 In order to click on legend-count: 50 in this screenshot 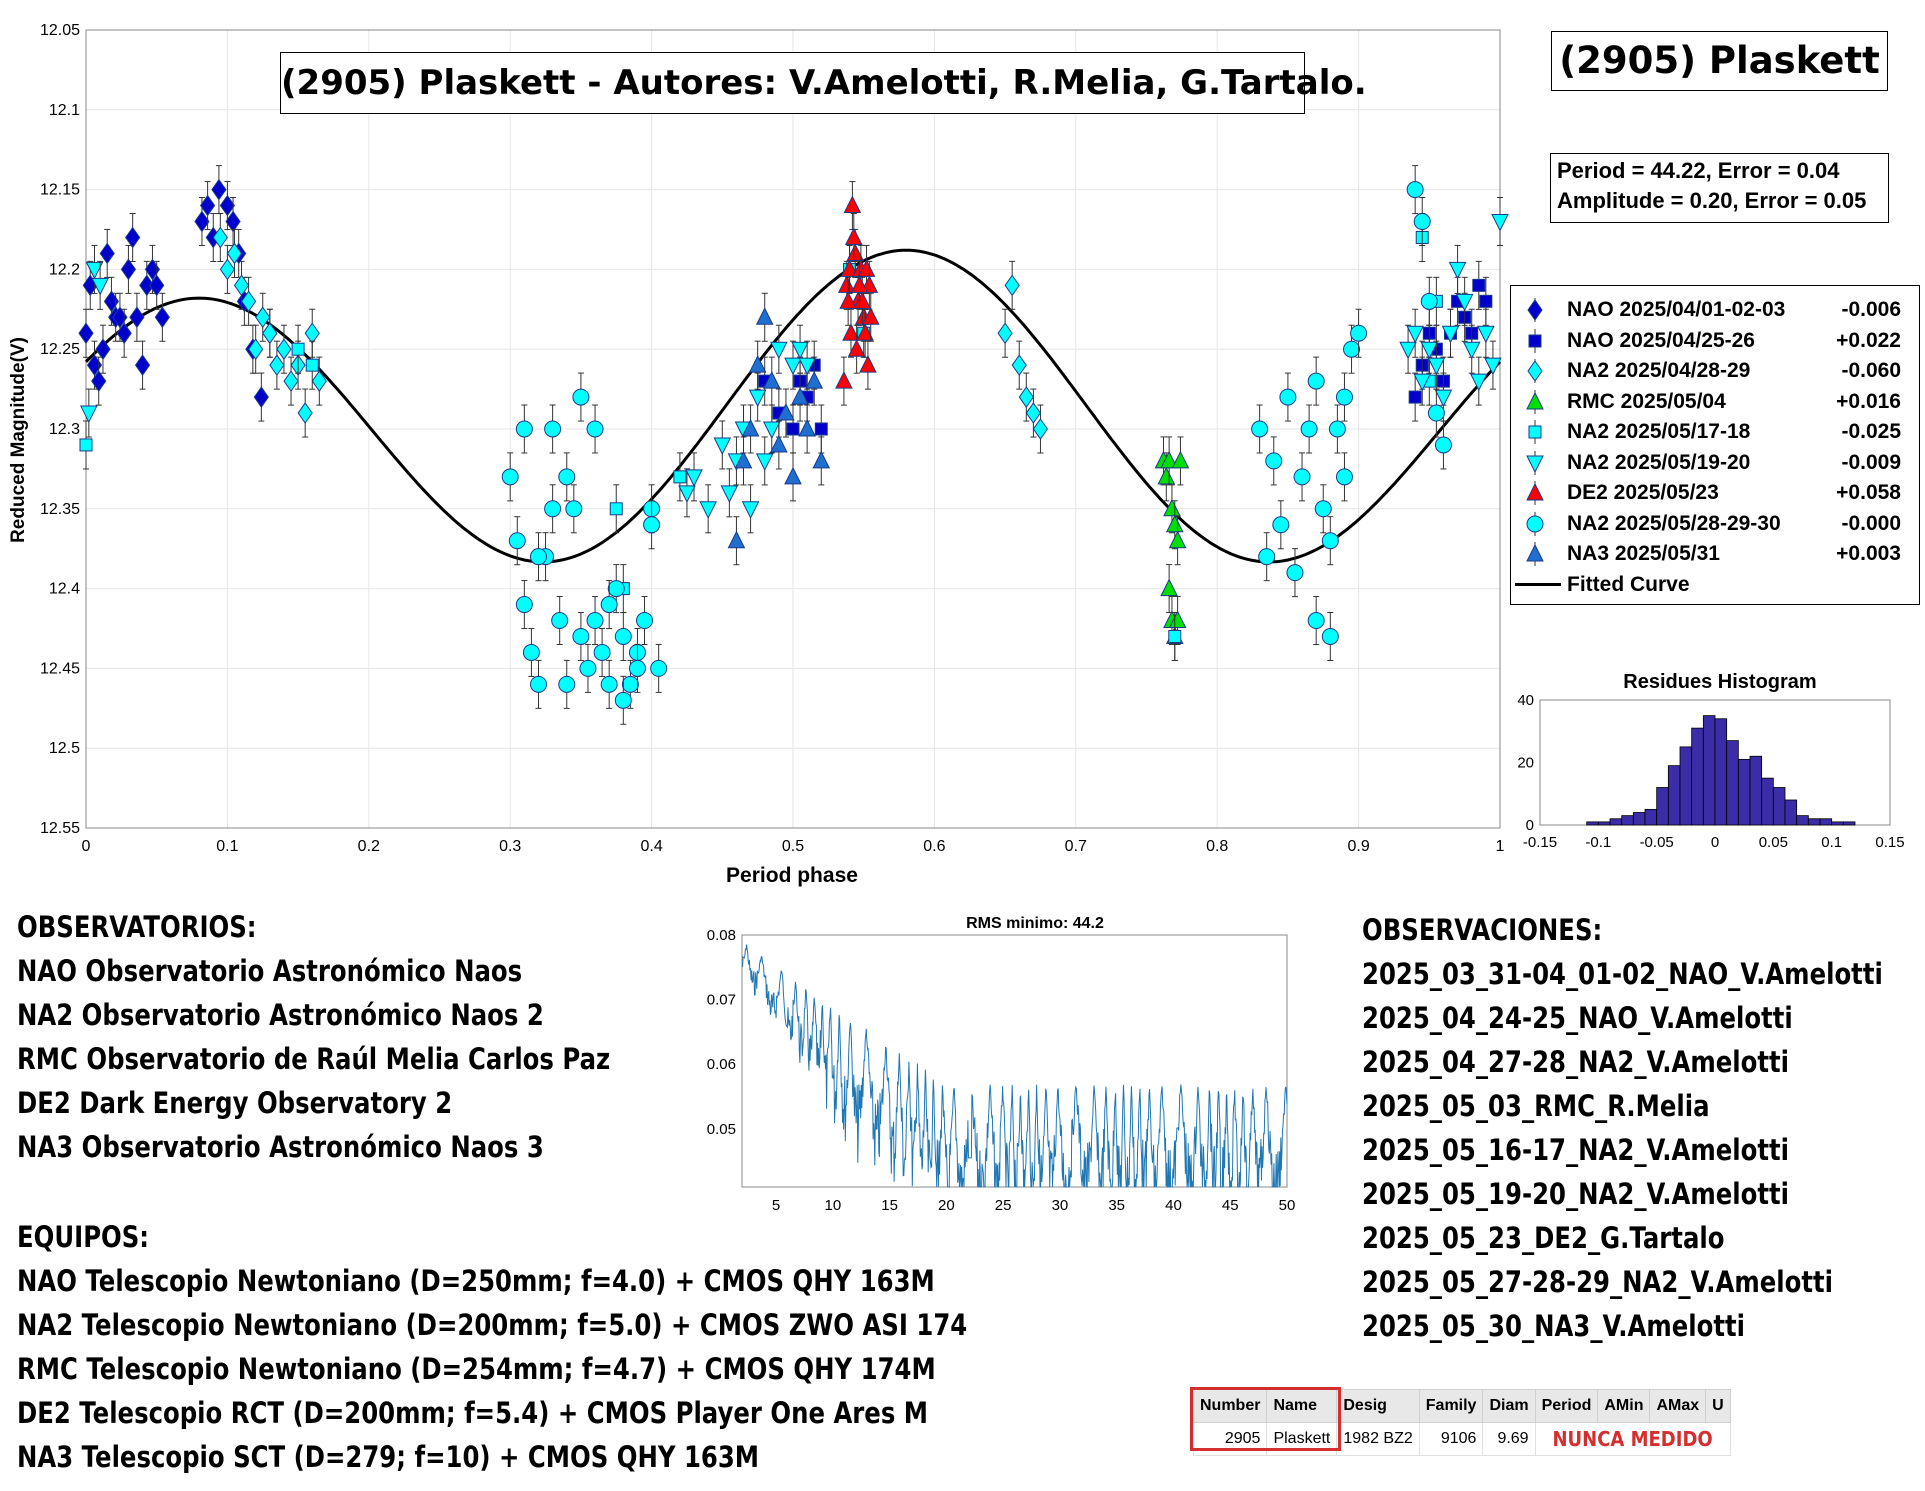, I will do `click(1914, 310)`.